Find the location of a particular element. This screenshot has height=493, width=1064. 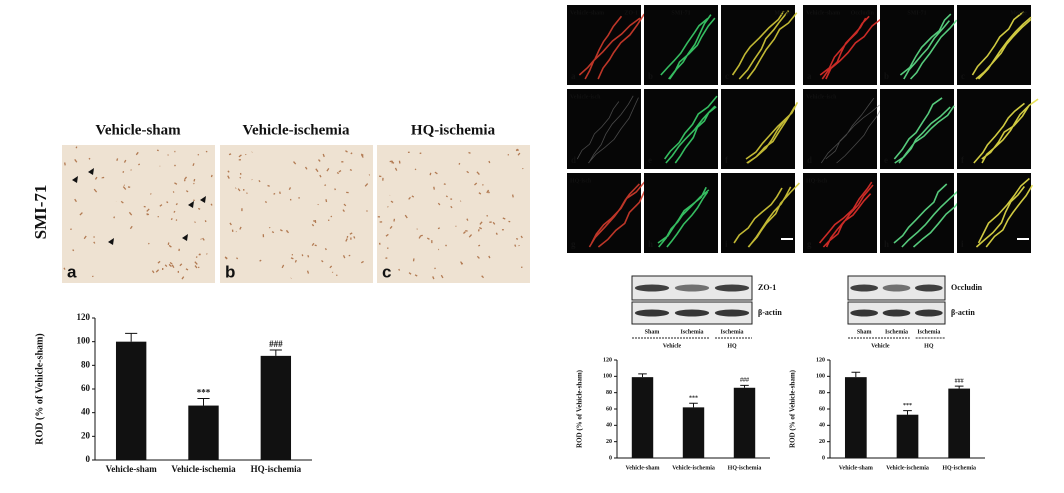

grid-header: SMI-71 is located at coordinates (680, 13).